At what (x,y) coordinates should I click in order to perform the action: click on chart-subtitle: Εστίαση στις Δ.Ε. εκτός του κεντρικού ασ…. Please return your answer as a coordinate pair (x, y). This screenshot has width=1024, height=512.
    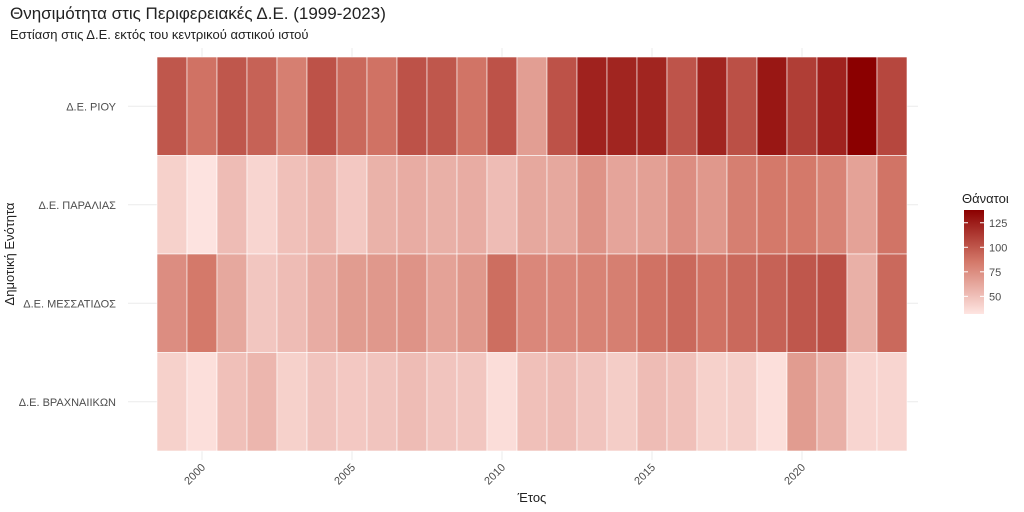
    Looking at the image, I should click on (159, 34).